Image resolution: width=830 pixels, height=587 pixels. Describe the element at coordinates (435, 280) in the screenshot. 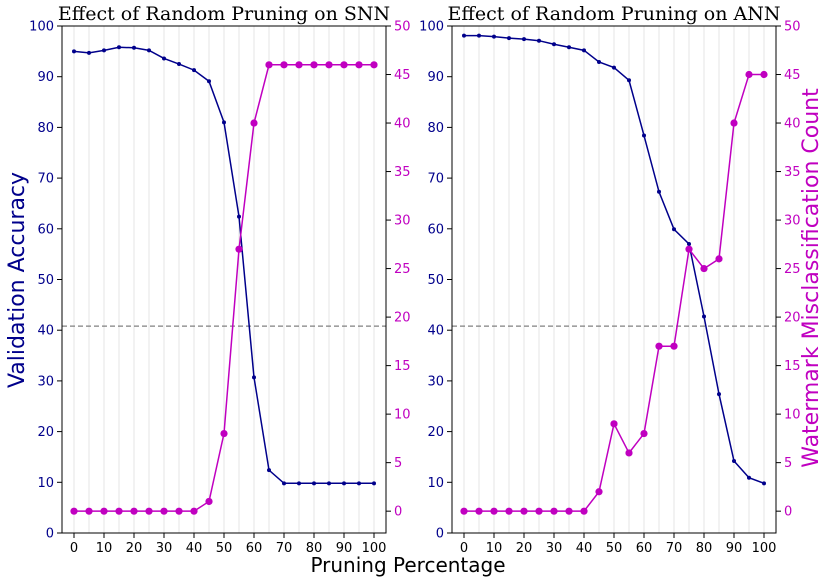

I see `left-tick-label-ann-5: 50` at that location.